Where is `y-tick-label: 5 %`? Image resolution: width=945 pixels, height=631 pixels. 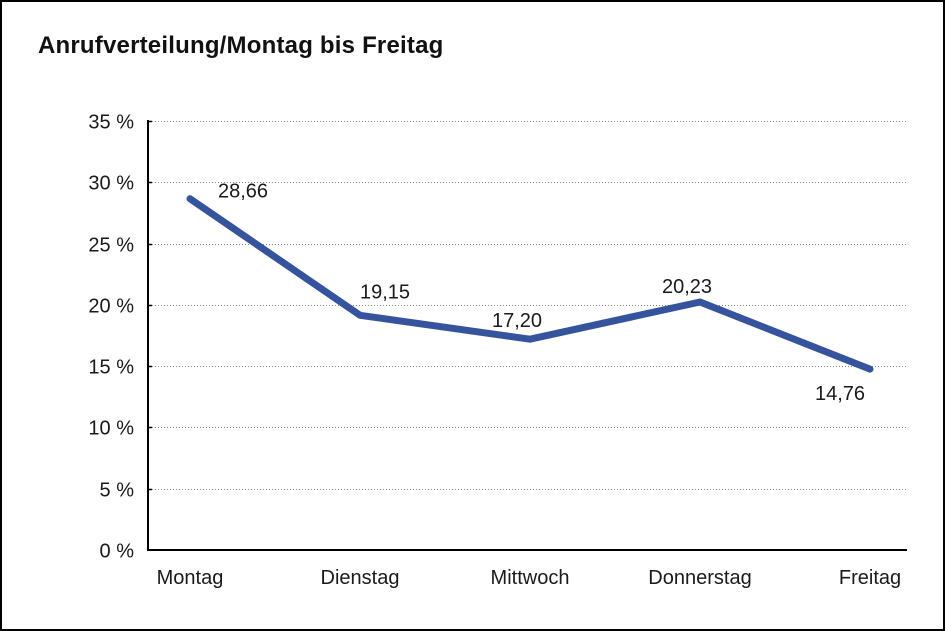 y-tick-label: 5 % is located at coordinates (117, 491).